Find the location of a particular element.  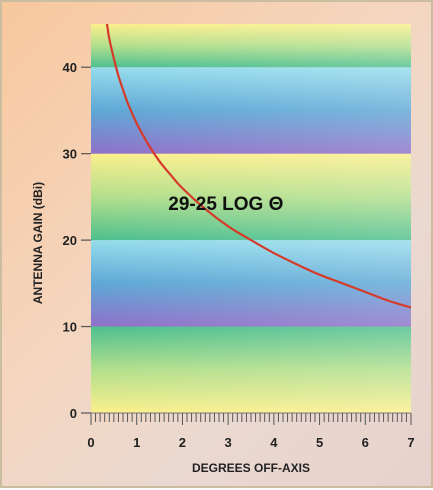

x-tick-label-0: 0 is located at coordinates (90, 442).